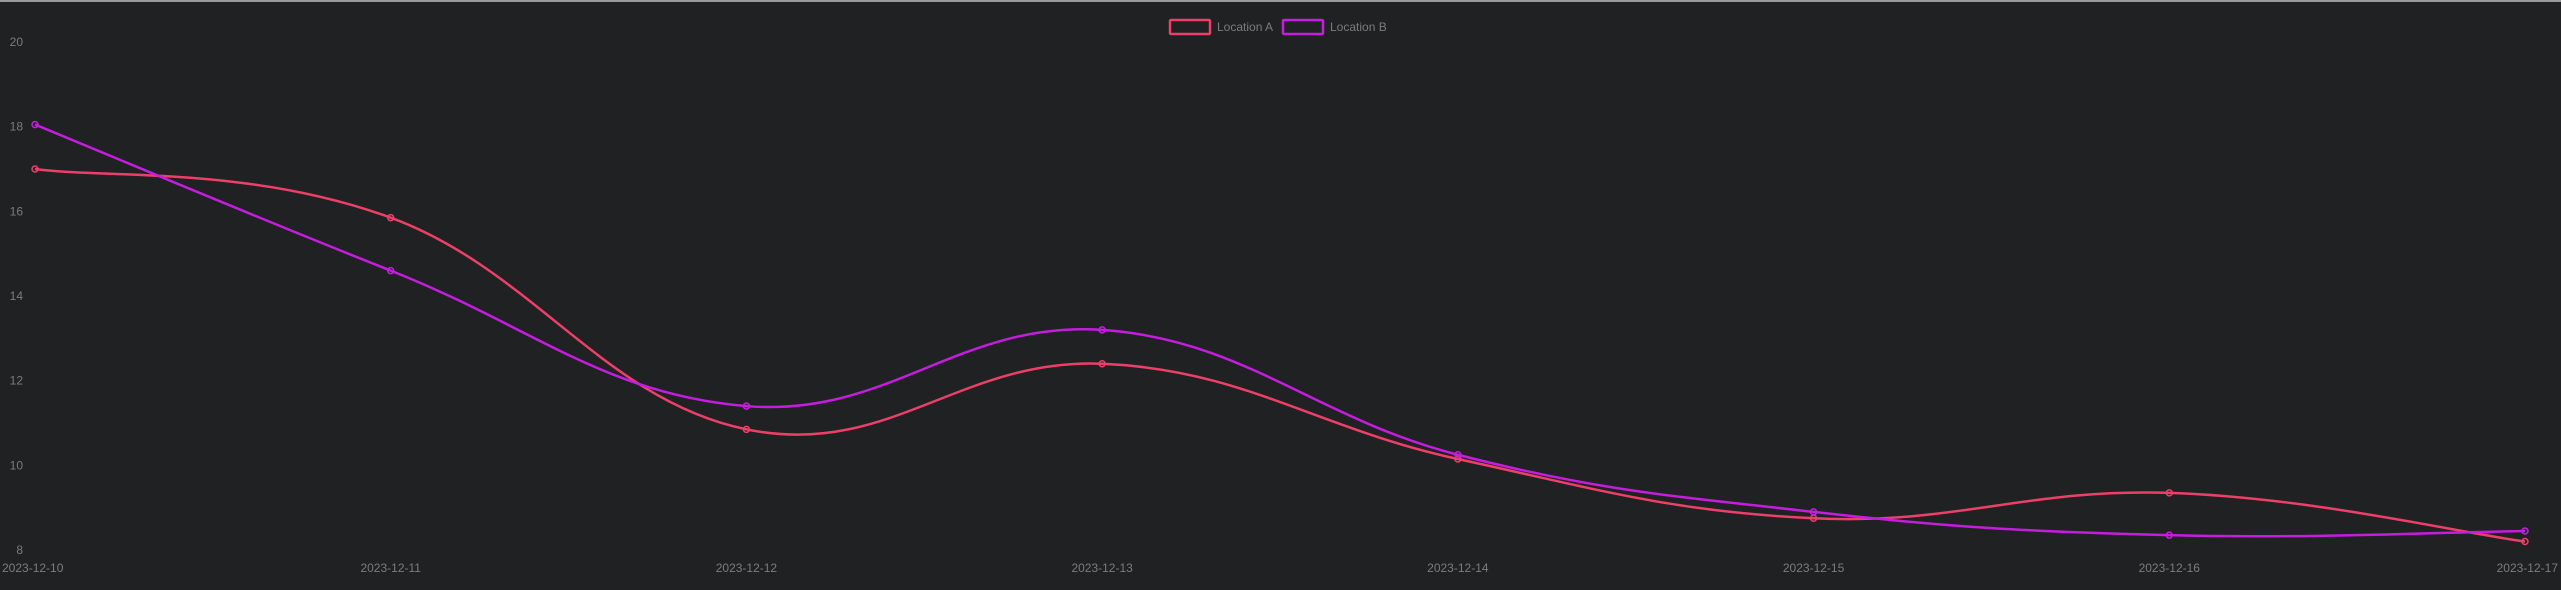  Describe the element at coordinates (19, 550) in the screenshot. I see `y-tick-label: 8` at that location.